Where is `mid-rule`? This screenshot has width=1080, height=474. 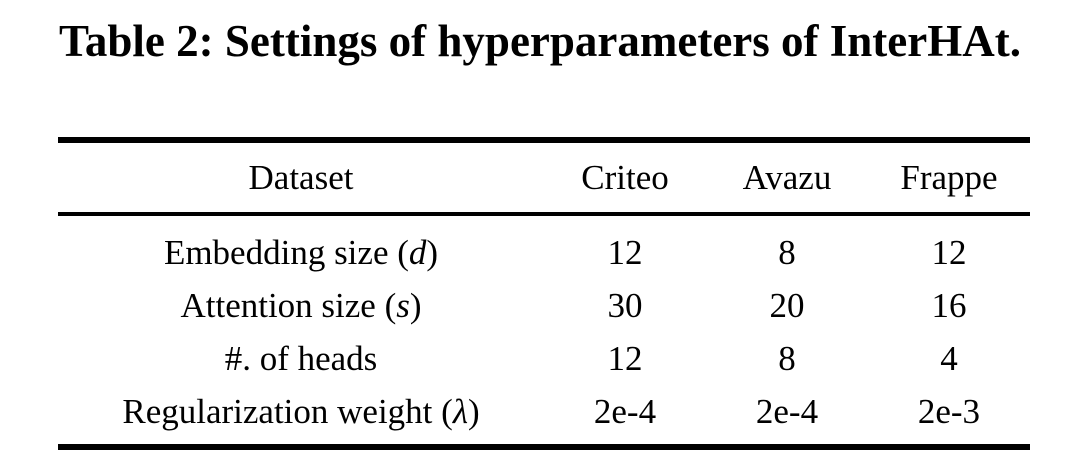 mid-rule is located at coordinates (544, 214).